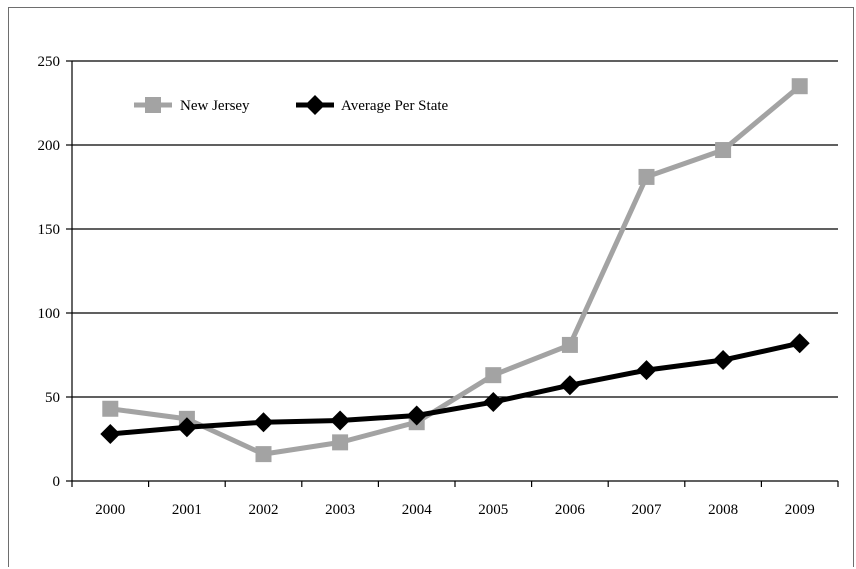 The image size is (856, 569). Describe the element at coordinates (570, 510) in the screenshot. I see `x-tick-label: 2006` at that location.